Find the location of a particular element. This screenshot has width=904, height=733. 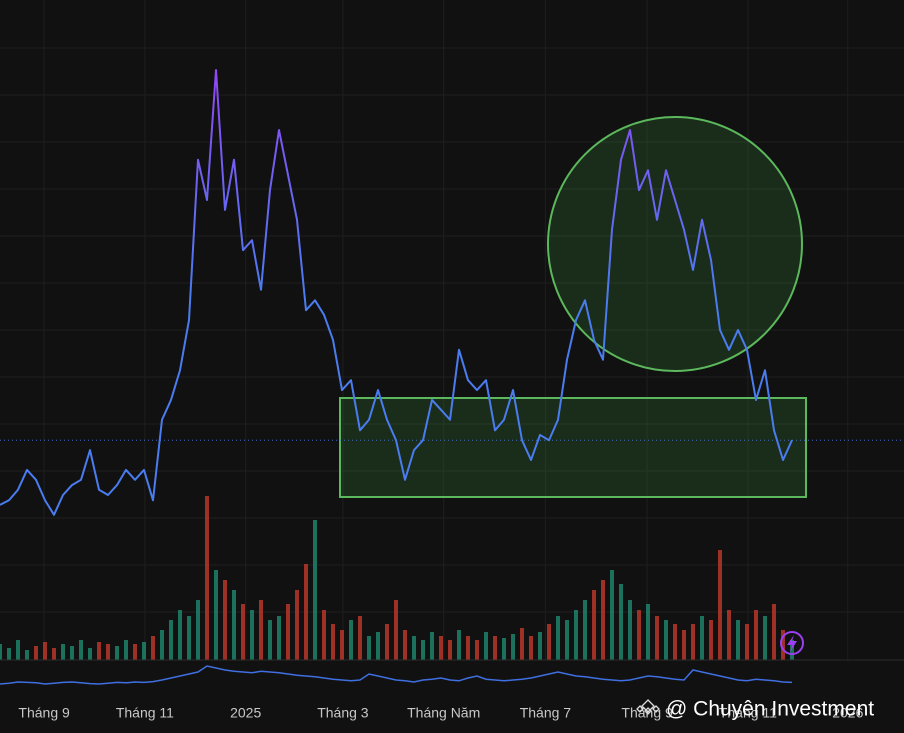

lightning-icon is located at coordinates (792, 643).